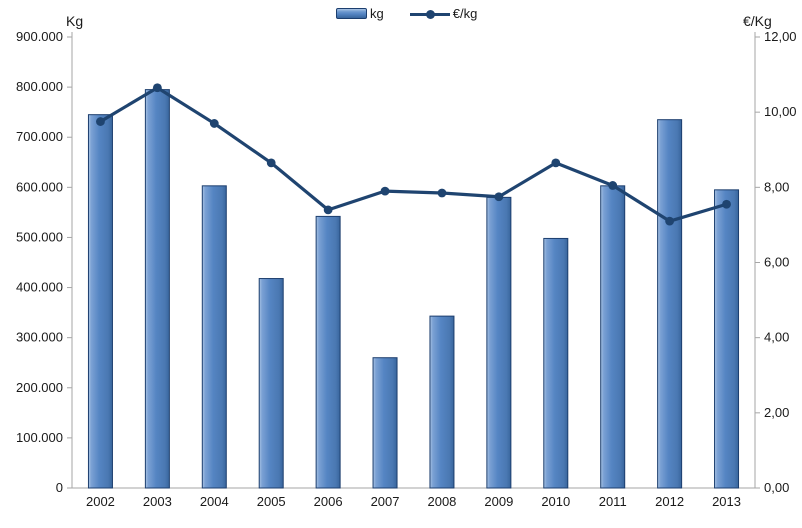 This screenshot has width=802, height=528. Describe the element at coordinates (214, 123) in the screenshot. I see `line-marker-2004` at that location.